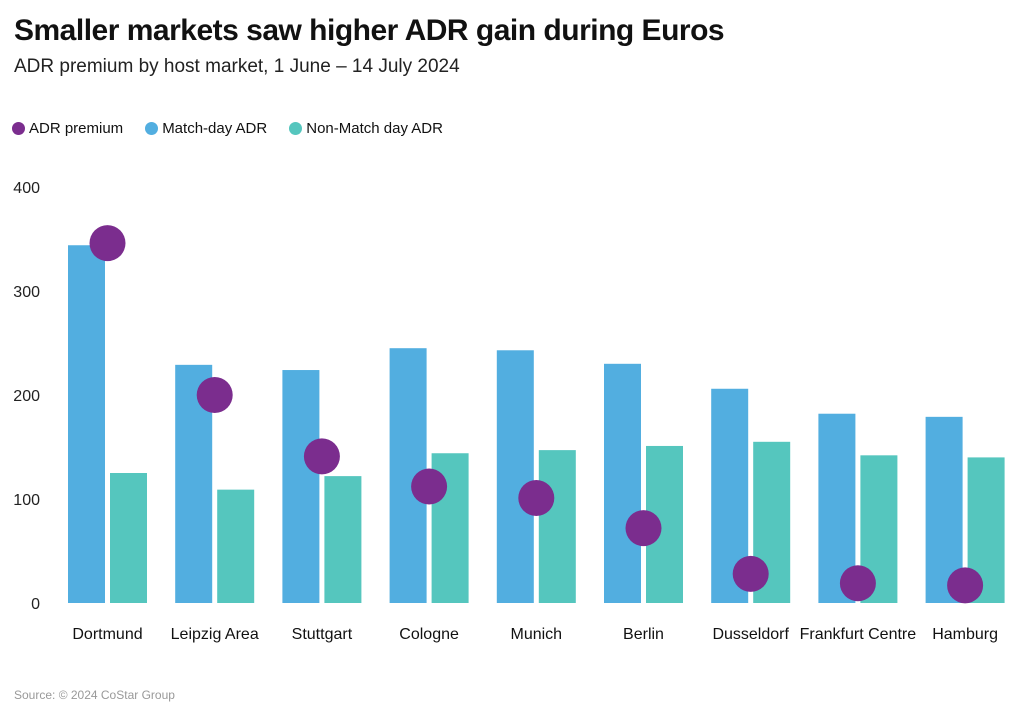 This screenshot has width=1024, height=715. What do you see at coordinates (26, 396) in the screenshot?
I see `y-tick-label: 200` at bounding box center [26, 396].